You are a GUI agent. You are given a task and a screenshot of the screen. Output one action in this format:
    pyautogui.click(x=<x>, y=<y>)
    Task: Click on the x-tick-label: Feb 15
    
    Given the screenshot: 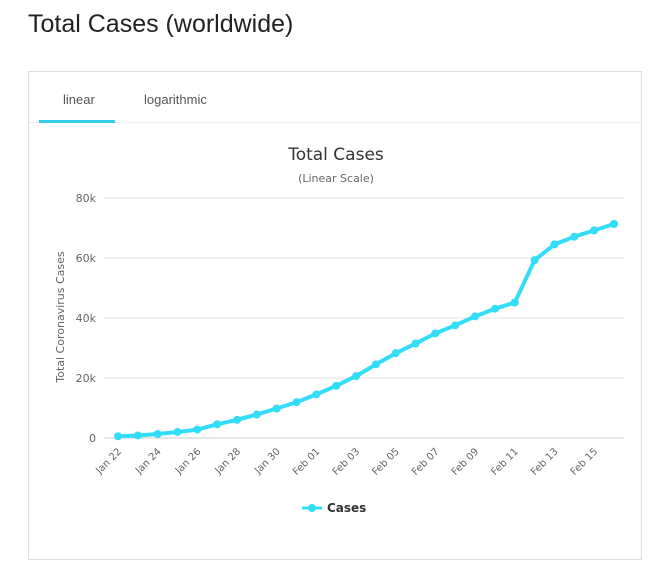 What is the action you would take?
    pyautogui.click(x=585, y=462)
    